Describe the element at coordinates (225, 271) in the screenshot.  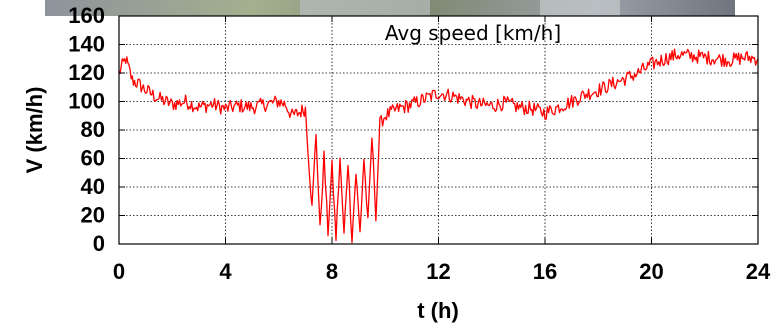
I see `x-tick-label: 4` at that location.